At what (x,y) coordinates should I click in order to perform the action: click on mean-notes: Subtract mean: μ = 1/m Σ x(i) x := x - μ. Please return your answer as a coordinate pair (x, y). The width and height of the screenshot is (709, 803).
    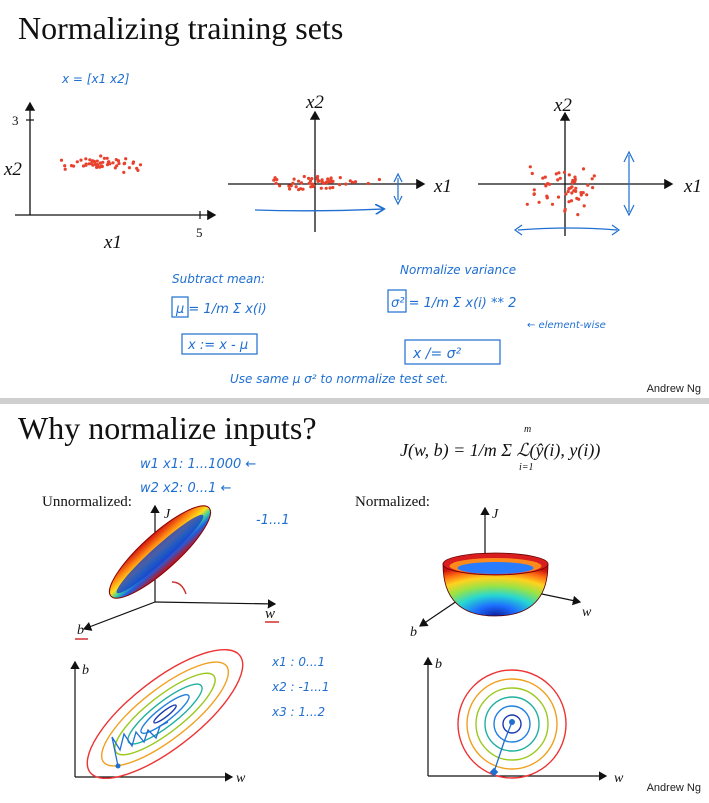
    Looking at the image, I should click on (219, 313).